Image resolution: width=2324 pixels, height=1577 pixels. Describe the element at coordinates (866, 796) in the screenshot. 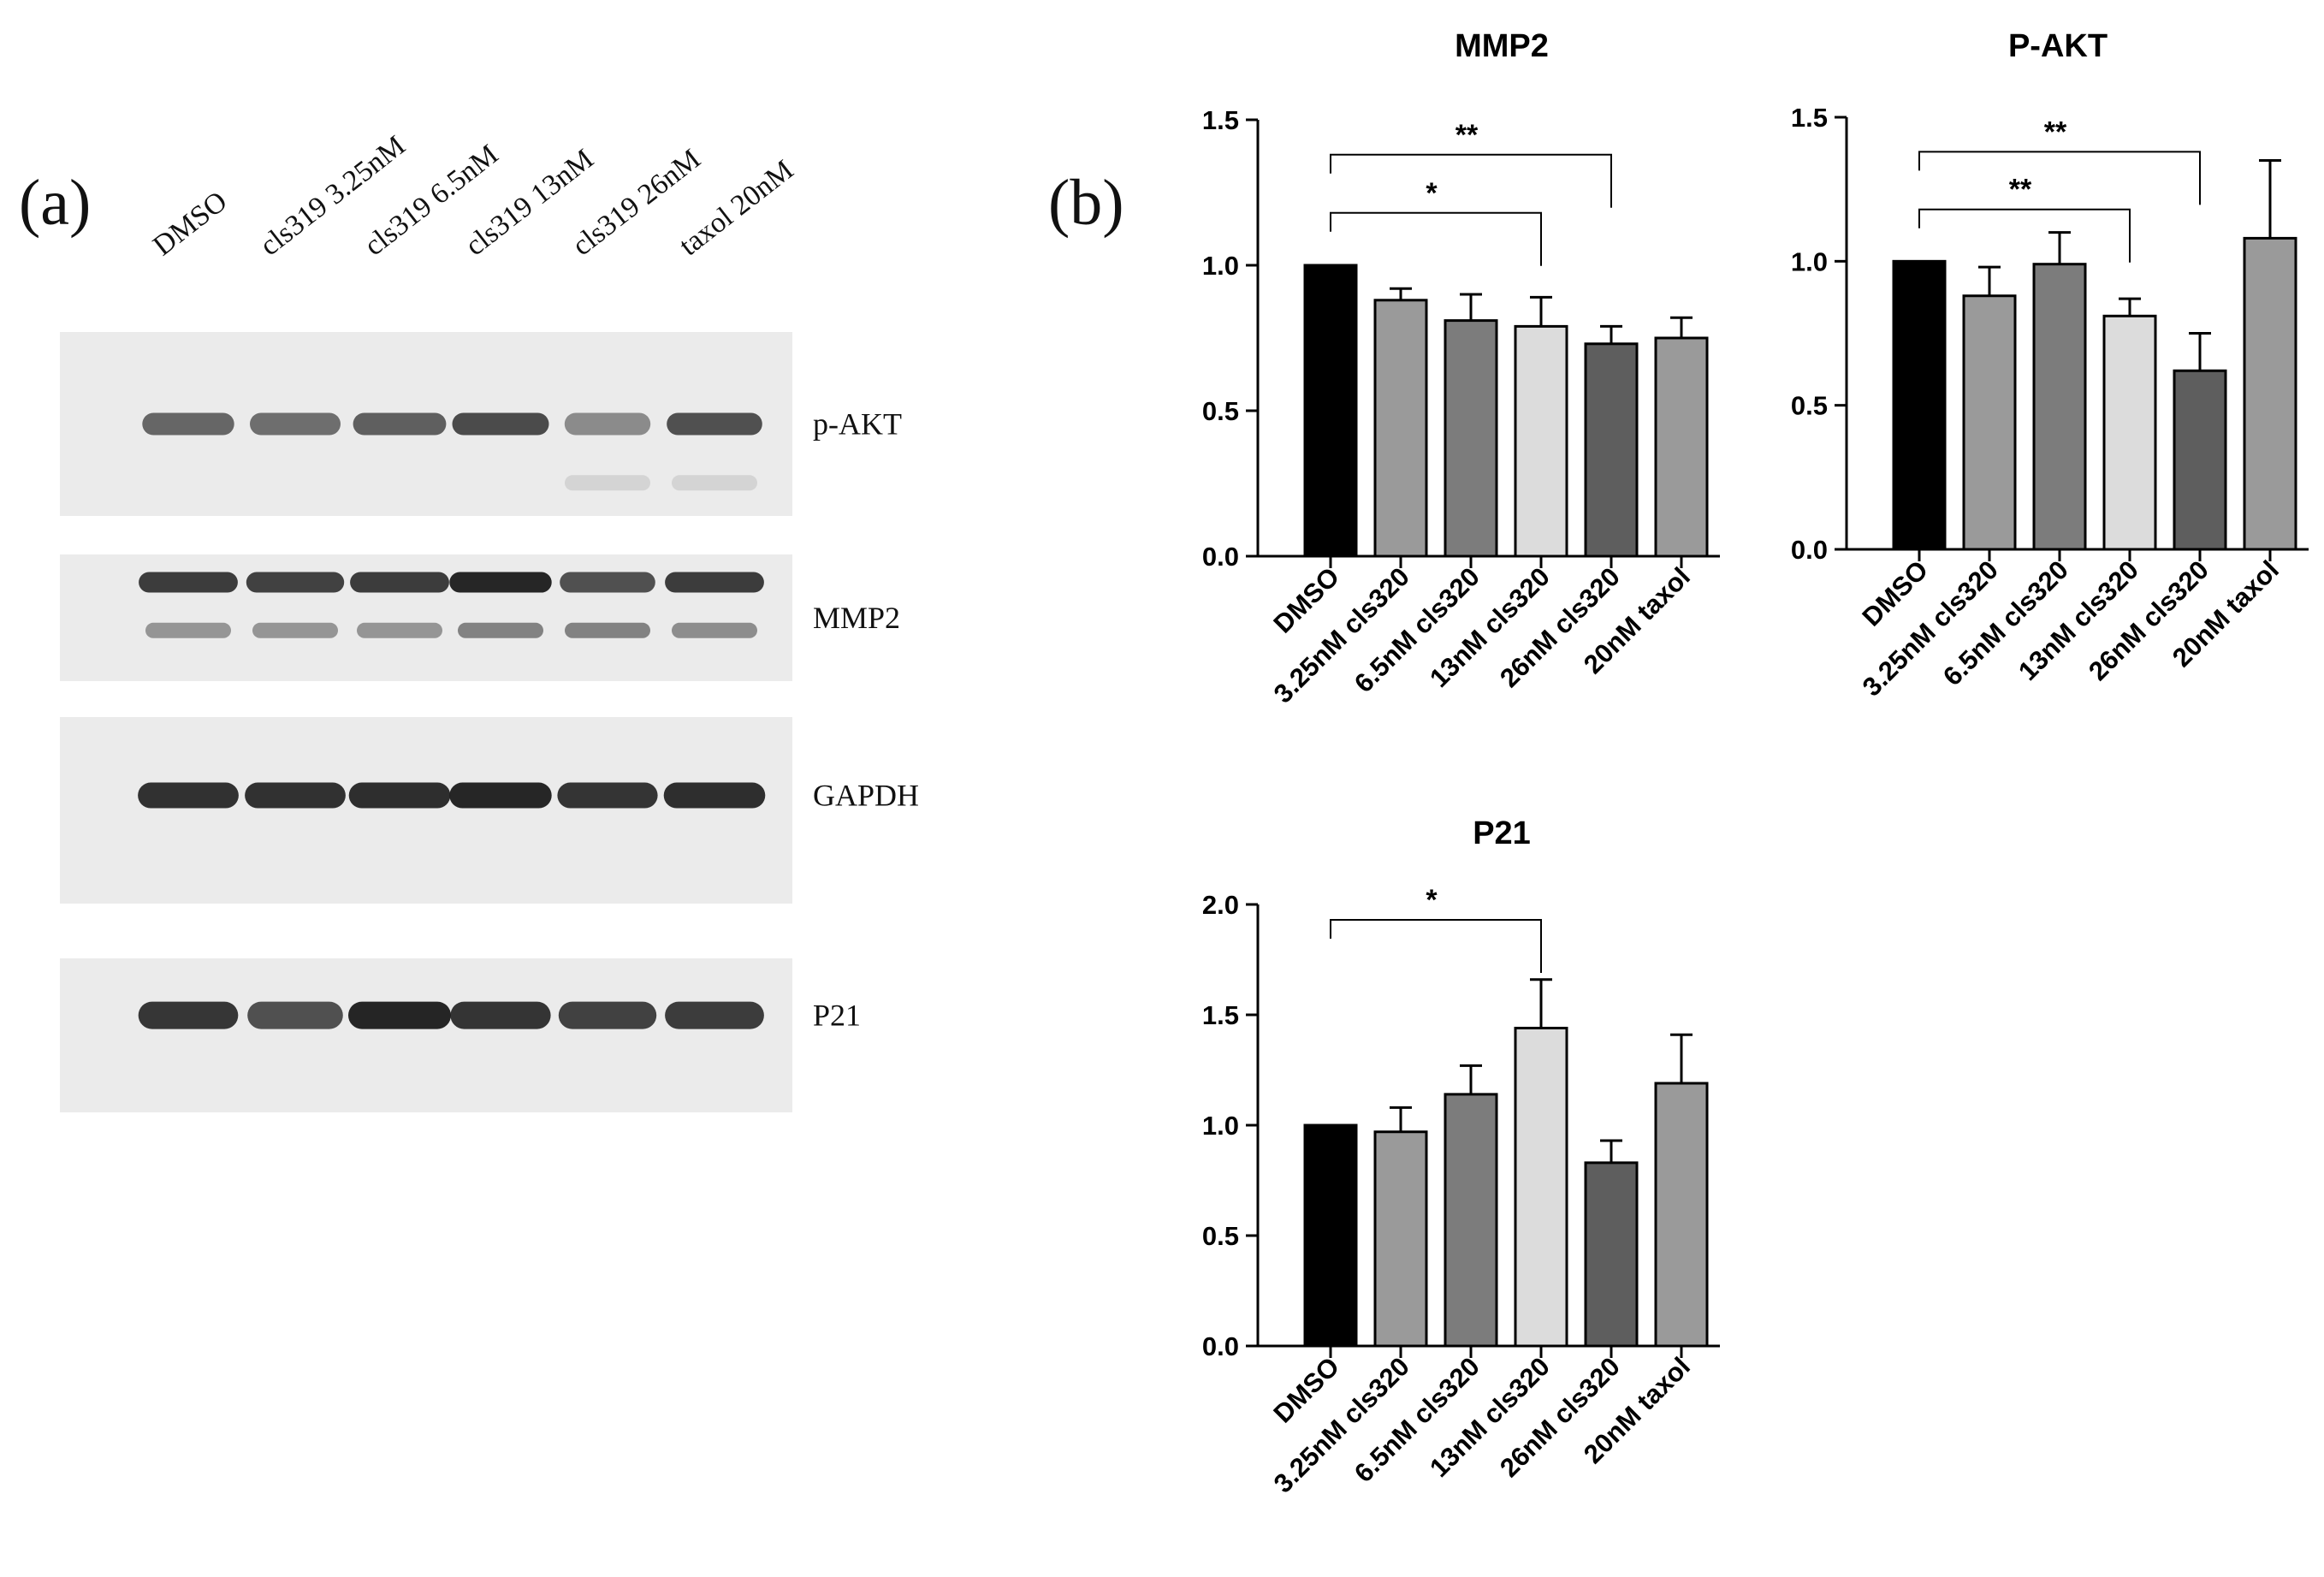

I see `blot-label: GAPDH` at that location.